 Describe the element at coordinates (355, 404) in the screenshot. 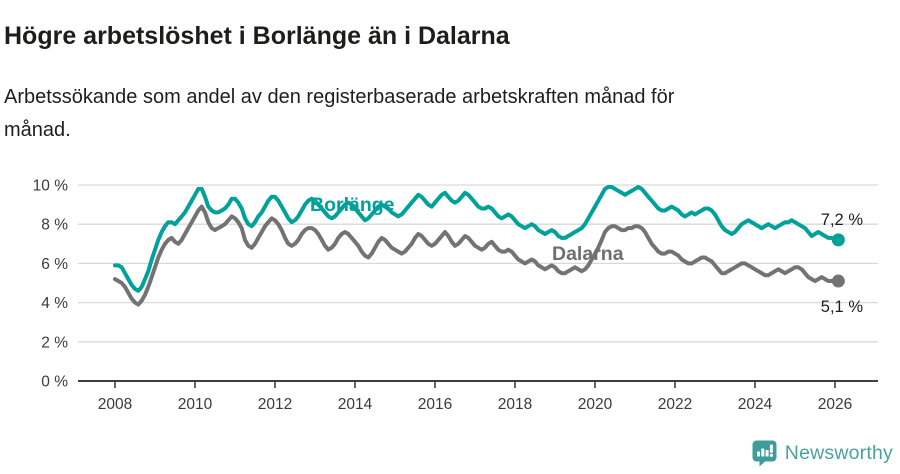

I see `svg-text: 2014` at that location.